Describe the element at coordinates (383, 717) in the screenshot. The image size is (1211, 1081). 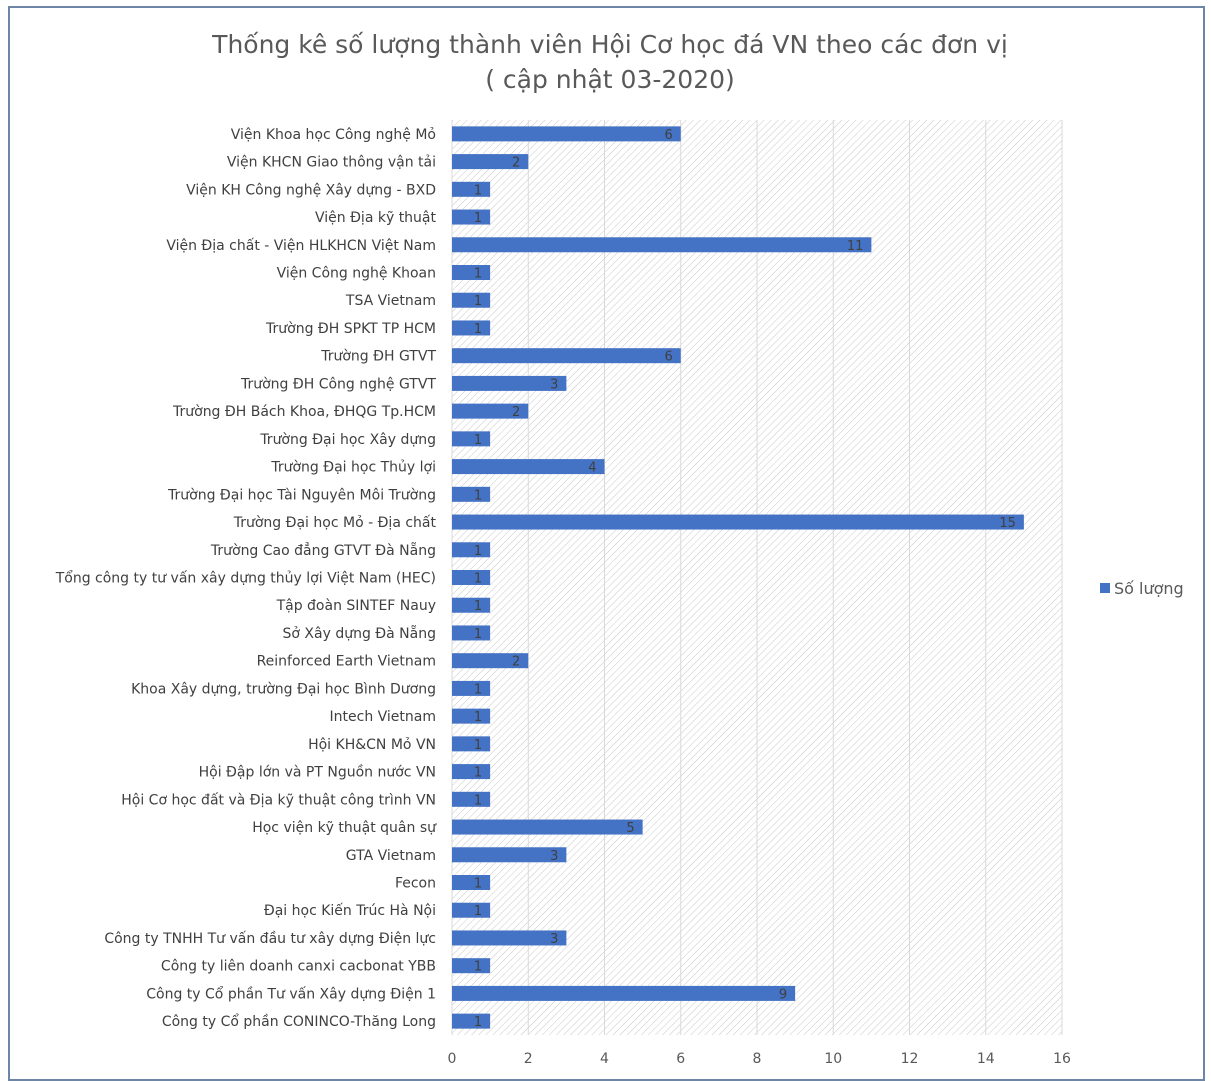
I see `category-label: Intech Vietnam` at that location.